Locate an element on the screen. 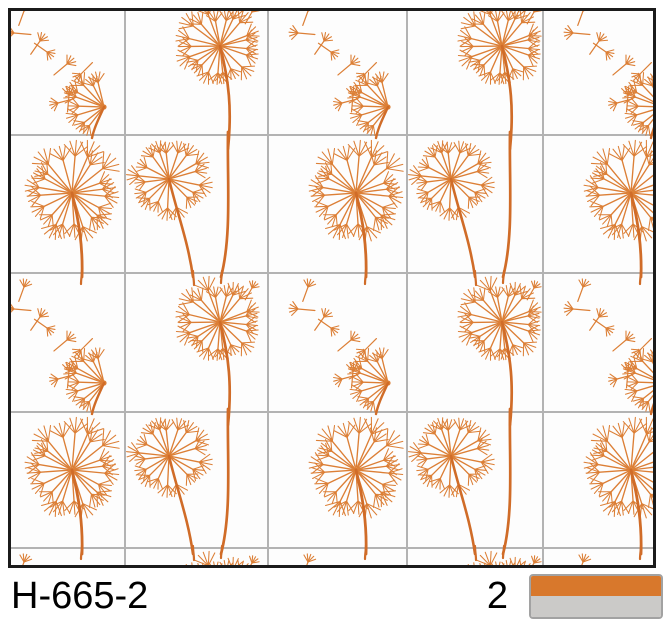 This screenshot has width=666, height=624. color-swatch is located at coordinates (596, 596).